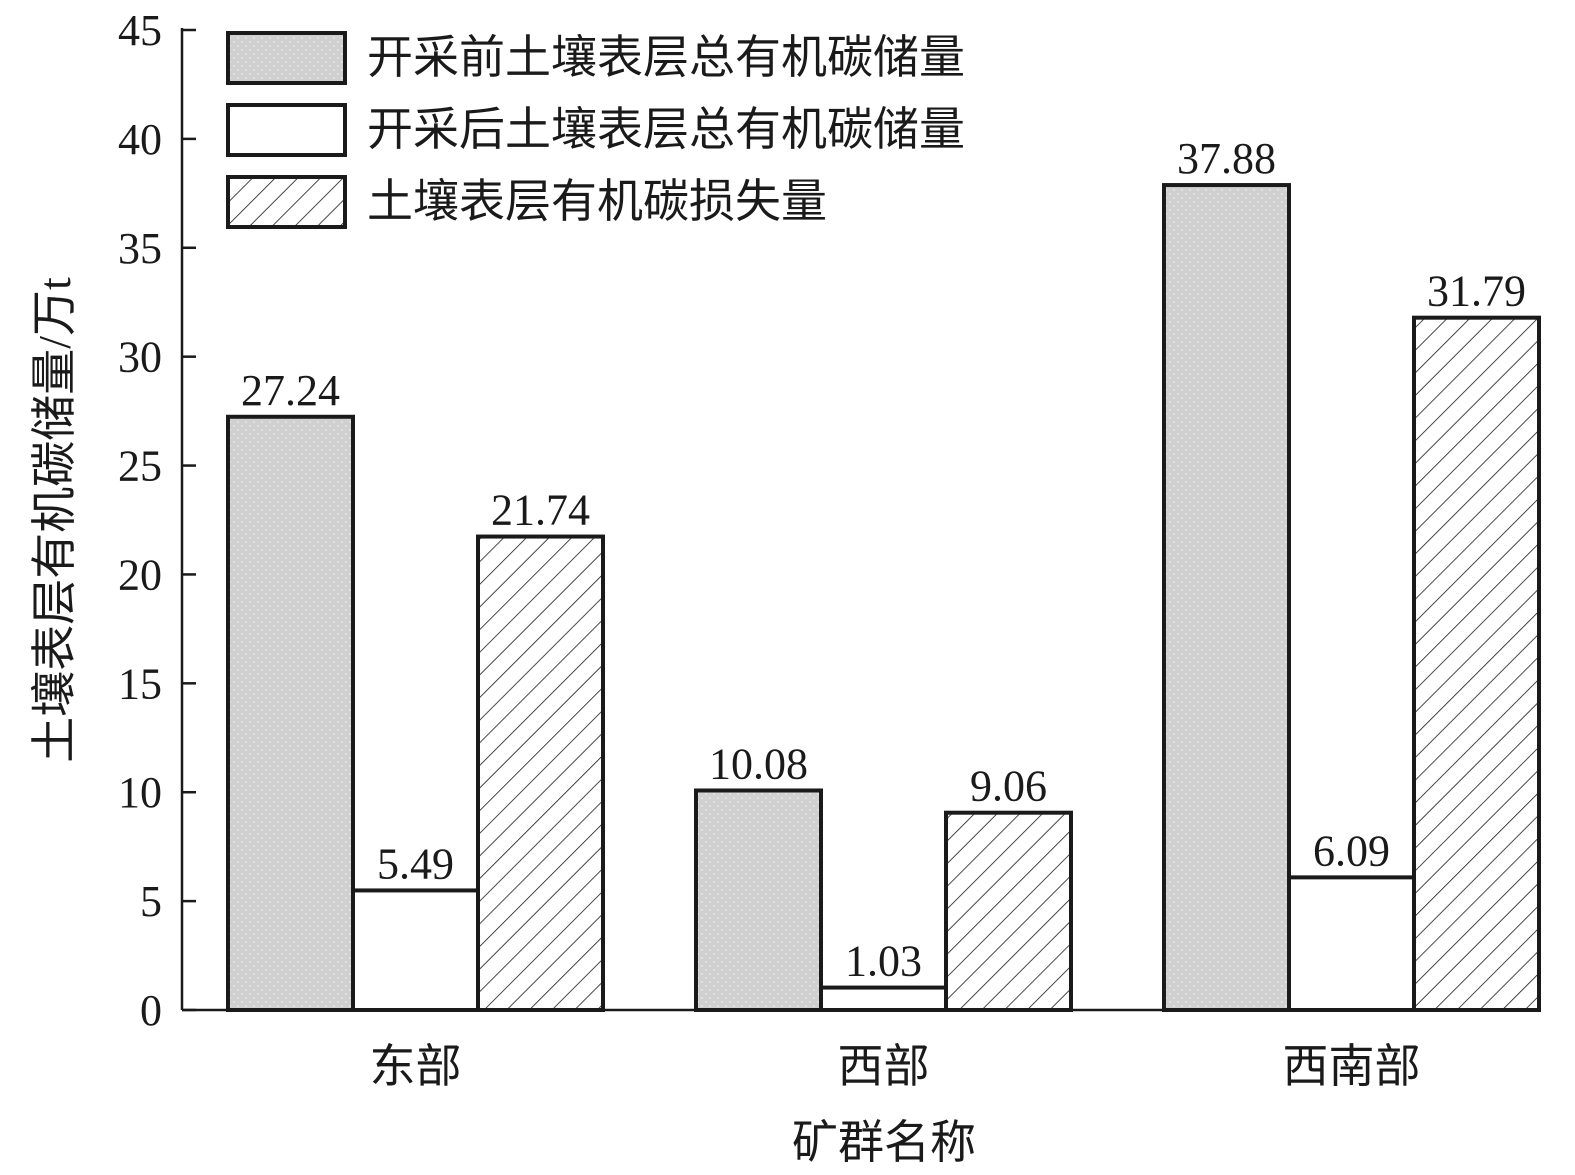 The width and height of the screenshot is (1575, 1175). Describe the element at coordinates (140, 792) in the screenshot. I see `y-tick-label-10: 10` at that location.